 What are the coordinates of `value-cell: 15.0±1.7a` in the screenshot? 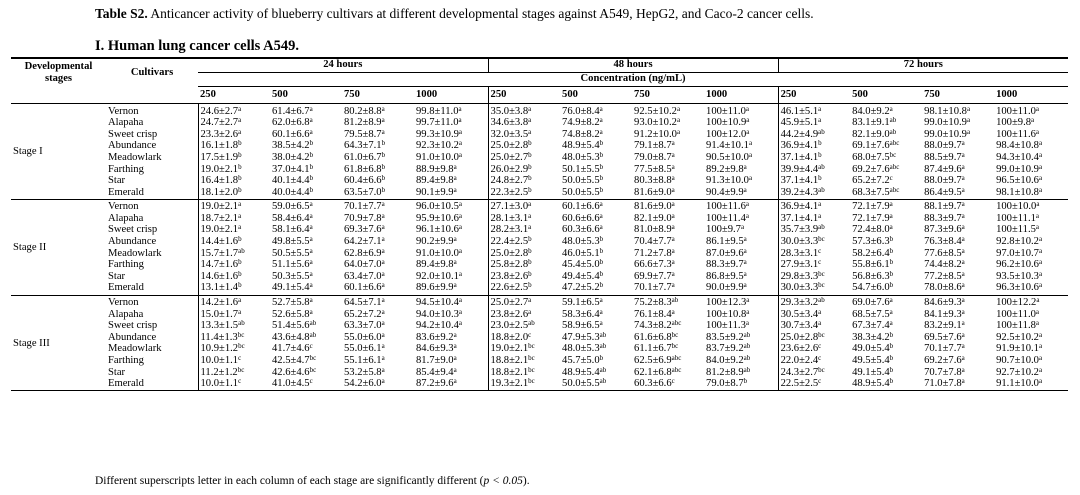 It's located at (233, 314).